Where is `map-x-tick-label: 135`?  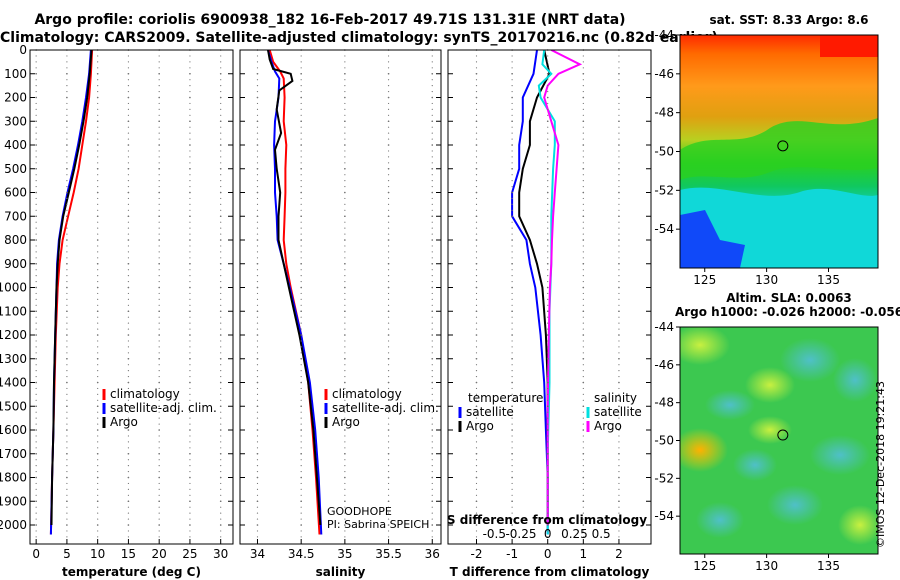 map-x-tick-label: 135 is located at coordinates (828, 280).